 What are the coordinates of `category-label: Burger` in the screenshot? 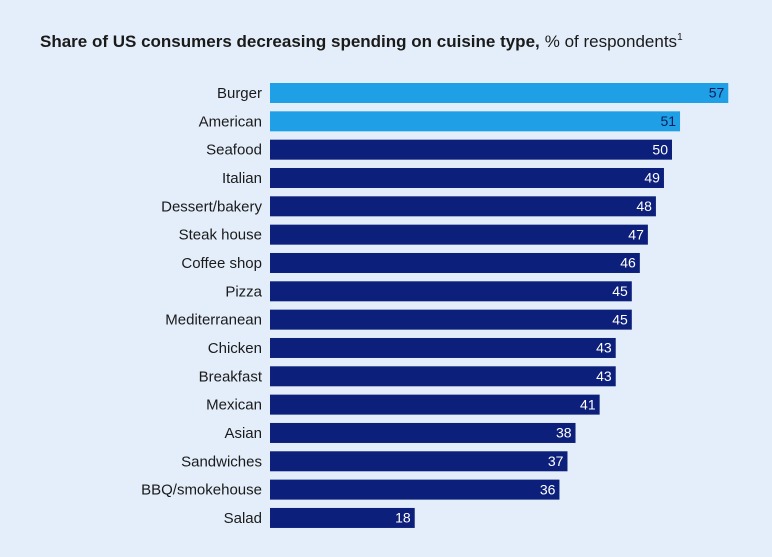 It's located at (239, 93).